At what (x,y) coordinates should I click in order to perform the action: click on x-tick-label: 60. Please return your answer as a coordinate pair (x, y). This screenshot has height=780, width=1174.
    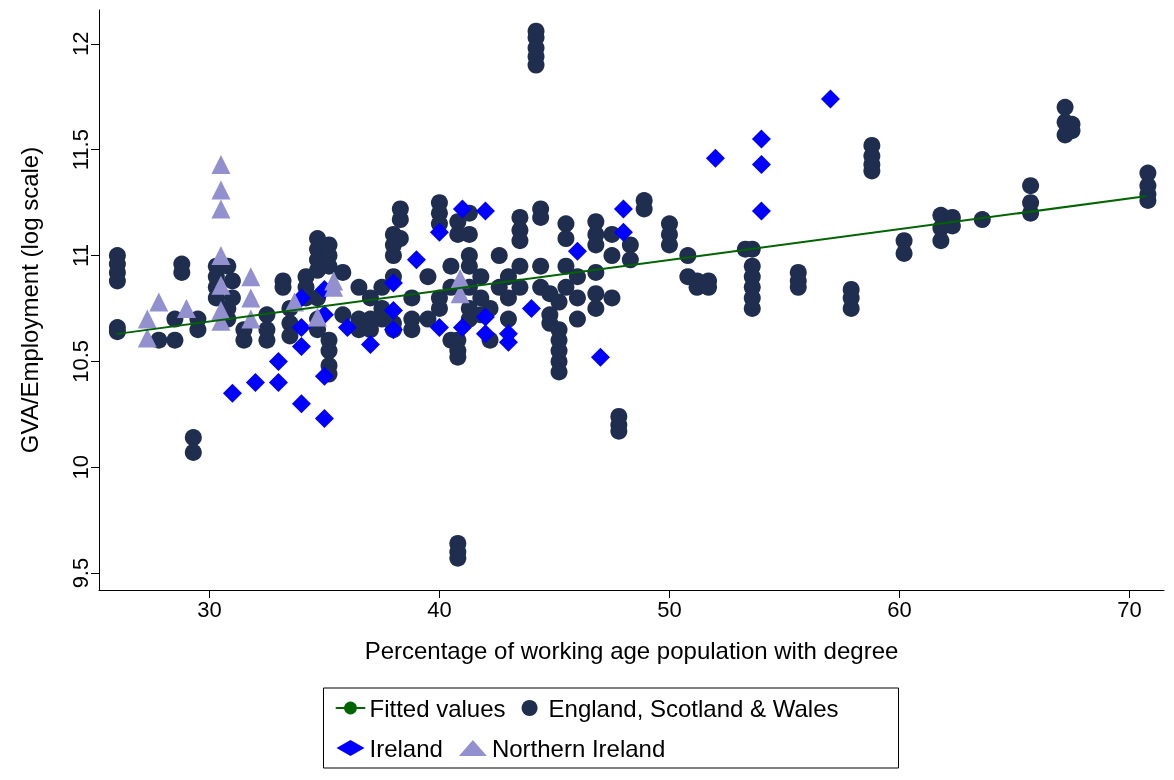
    Looking at the image, I should click on (899, 609).